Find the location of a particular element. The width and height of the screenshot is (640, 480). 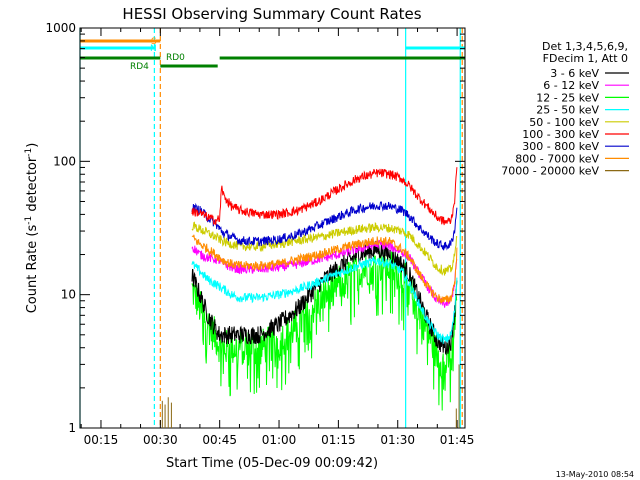

x-tick-label-1: 00:30 is located at coordinates (160, 440).